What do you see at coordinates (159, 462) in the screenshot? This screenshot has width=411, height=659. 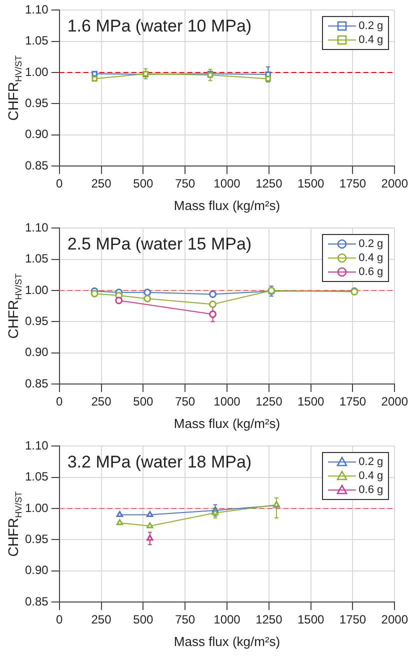 I see `chart-title: 3.2 MPa (water 18 MPa)` at bounding box center [159, 462].